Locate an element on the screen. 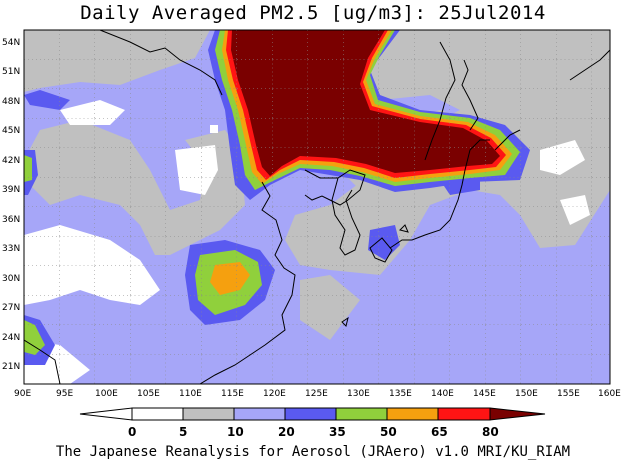  lat-label: 48N is located at coordinates (11, 102).